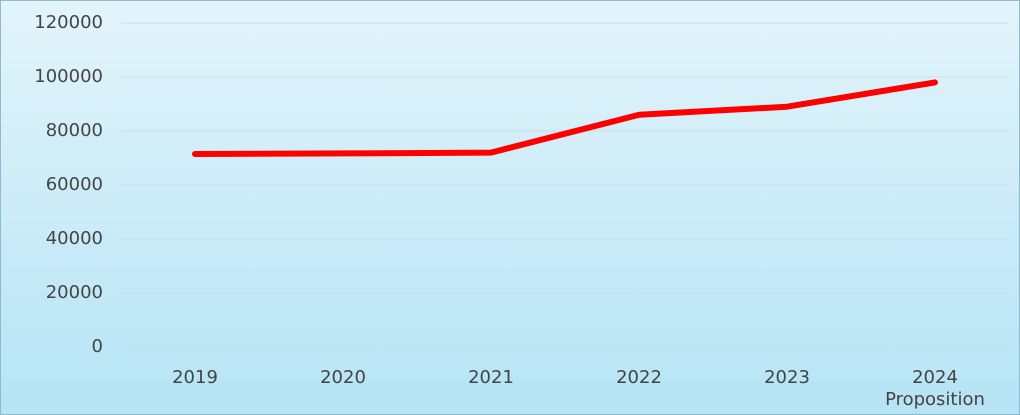 This screenshot has width=1020, height=415. What do you see at coordinates (74, 292) in the screenshot?
I see `y-tick-label: 20000` at bounding box center [74, 292].